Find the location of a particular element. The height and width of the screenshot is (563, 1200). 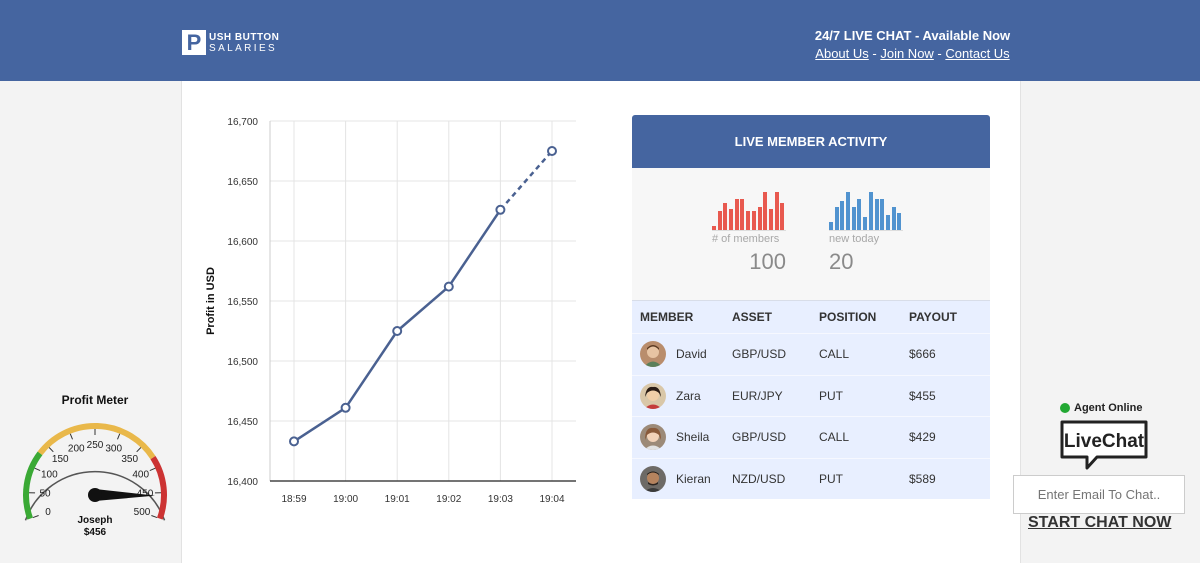

members-bar-chart is located at coordinates (749, 208).